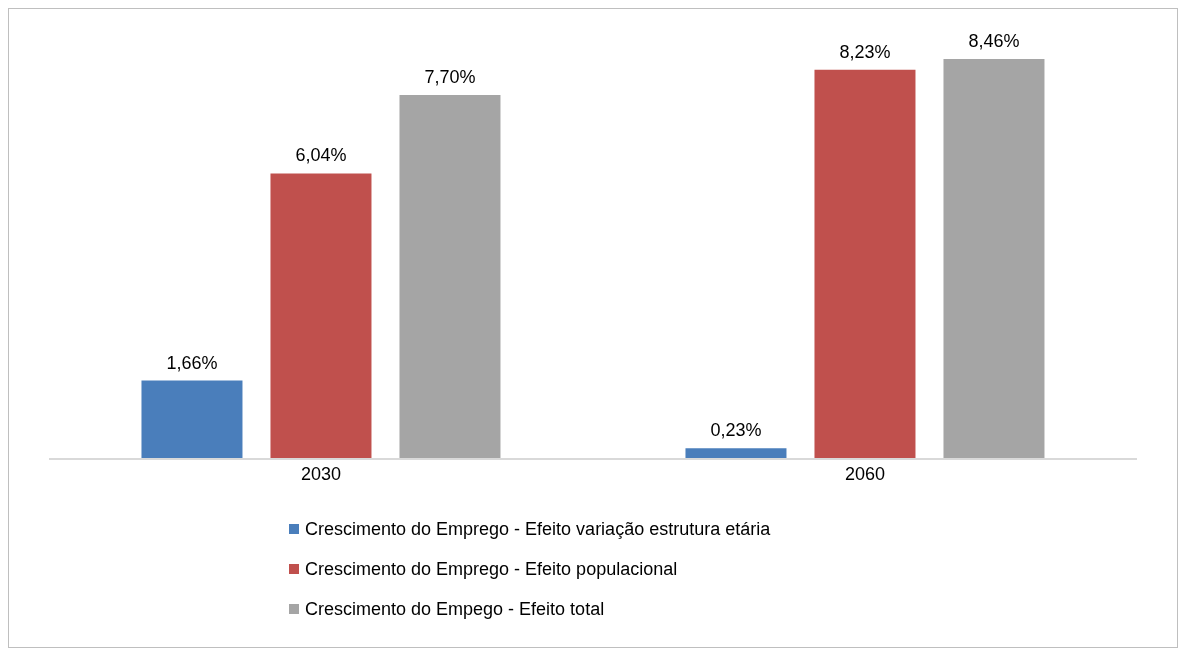 The width and height of the screenshot is (1189, 659). What do you see at coordinates (865, 473) in the screenshot?
I see `x-tick-label: 2060` at bounding box center [865, 473].